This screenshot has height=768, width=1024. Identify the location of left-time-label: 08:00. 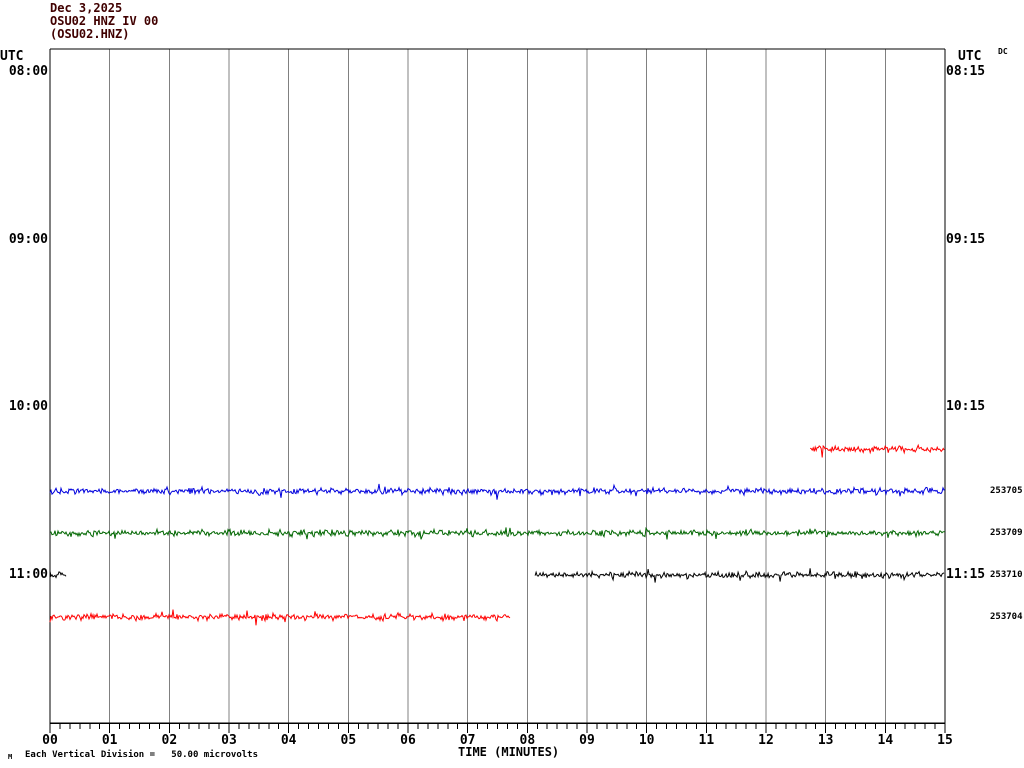
(28, 71).